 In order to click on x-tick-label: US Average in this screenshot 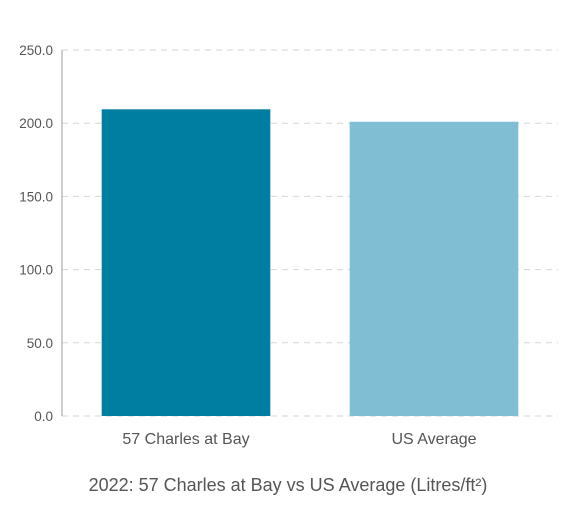, I will do `click(433, 439)`.